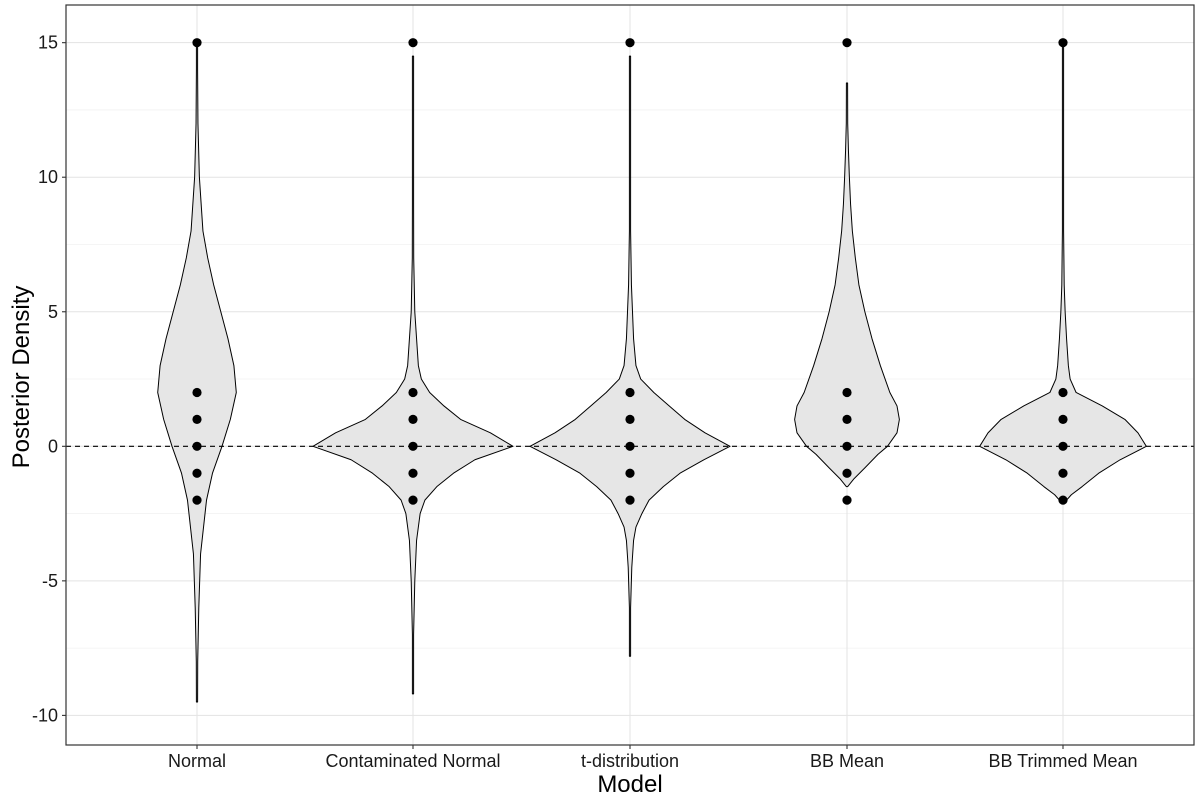 The width and height of the screenshot is (1200, 800). What do you see at coordinates (53, 446) in the screenshot?
I see `y-tick-label: 0` at bounding box center [53, 446].